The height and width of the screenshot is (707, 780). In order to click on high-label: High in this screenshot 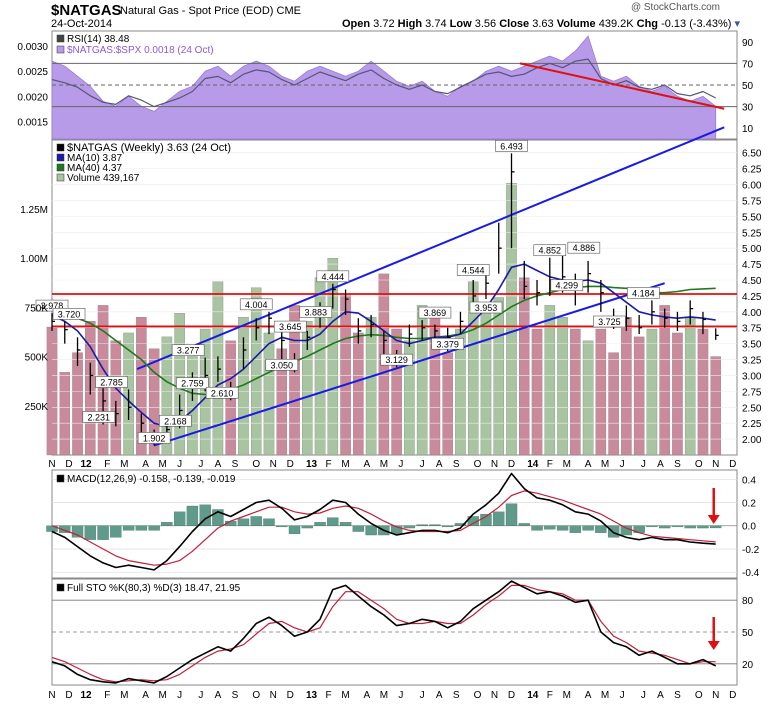, I will do `click(410, 24)`.